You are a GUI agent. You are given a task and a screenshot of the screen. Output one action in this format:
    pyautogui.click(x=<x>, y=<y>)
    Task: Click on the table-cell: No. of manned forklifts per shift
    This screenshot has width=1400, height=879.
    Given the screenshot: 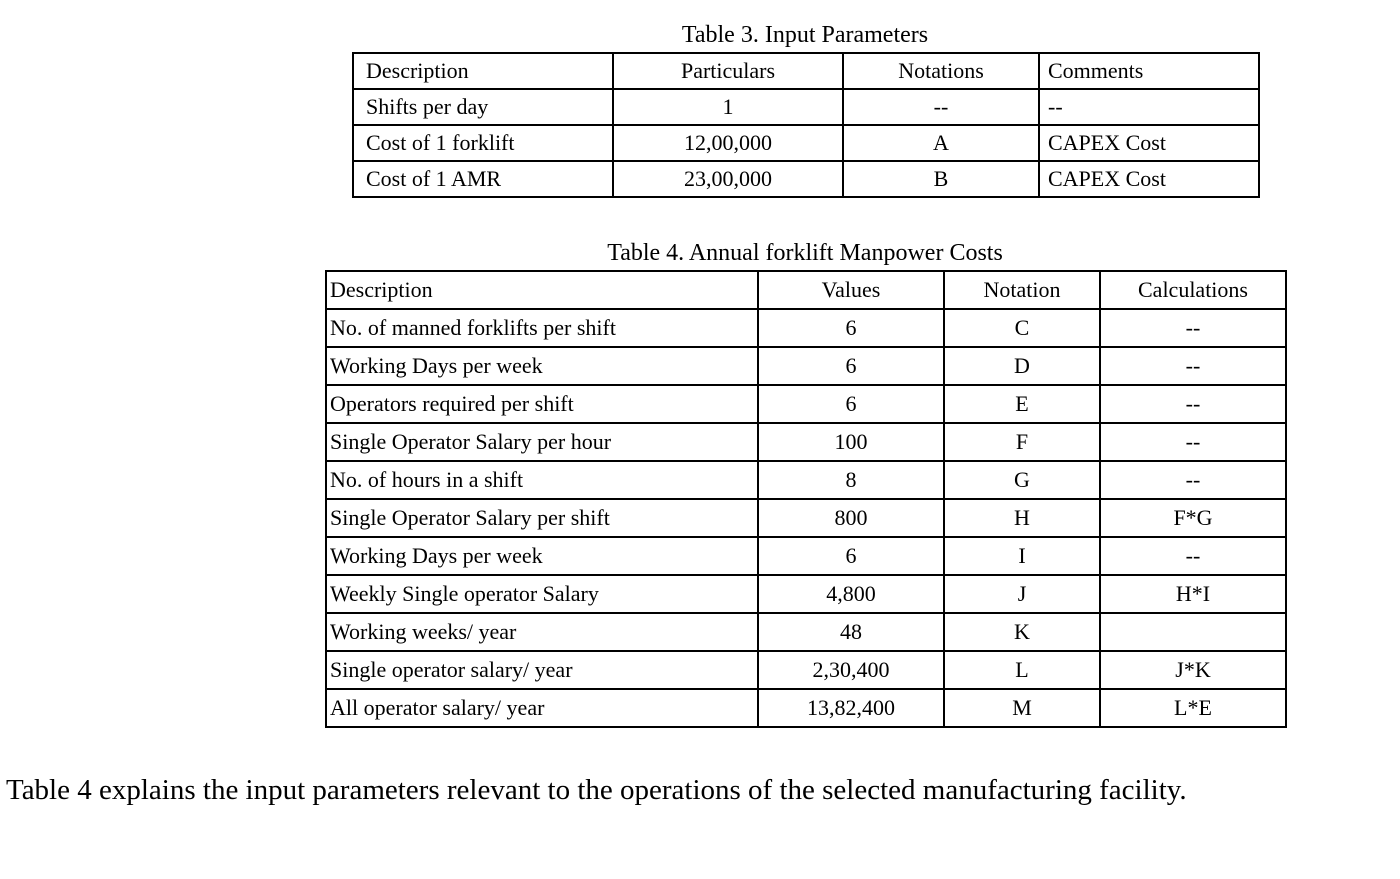 What is the action you would take?
    pyautogui.click(x=542, y=328)
    